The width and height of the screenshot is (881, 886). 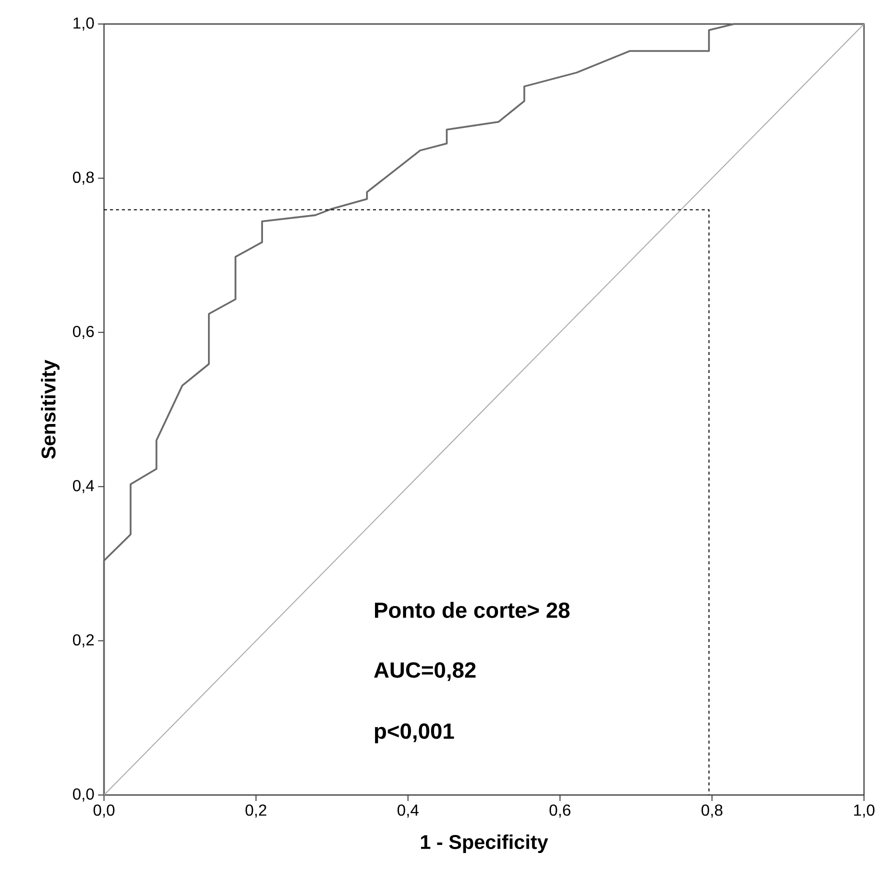 I want to click on y-axis-title: Sensitivity, so click(x=50, y=409).